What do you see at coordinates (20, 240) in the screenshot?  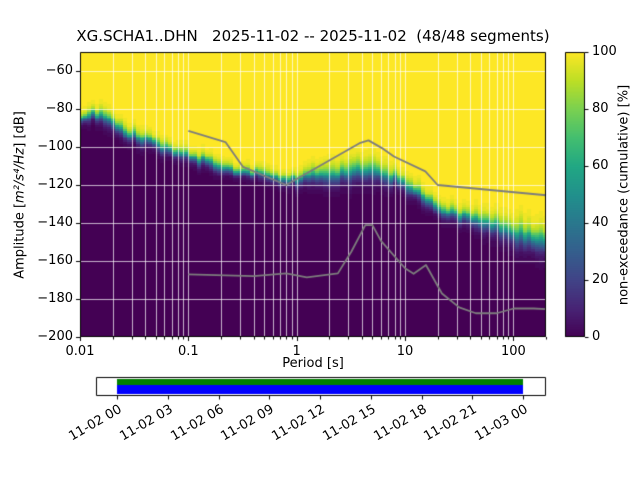 I see `y-axis-label-prefix: Amplitude [` at bounding box center [20, 240].